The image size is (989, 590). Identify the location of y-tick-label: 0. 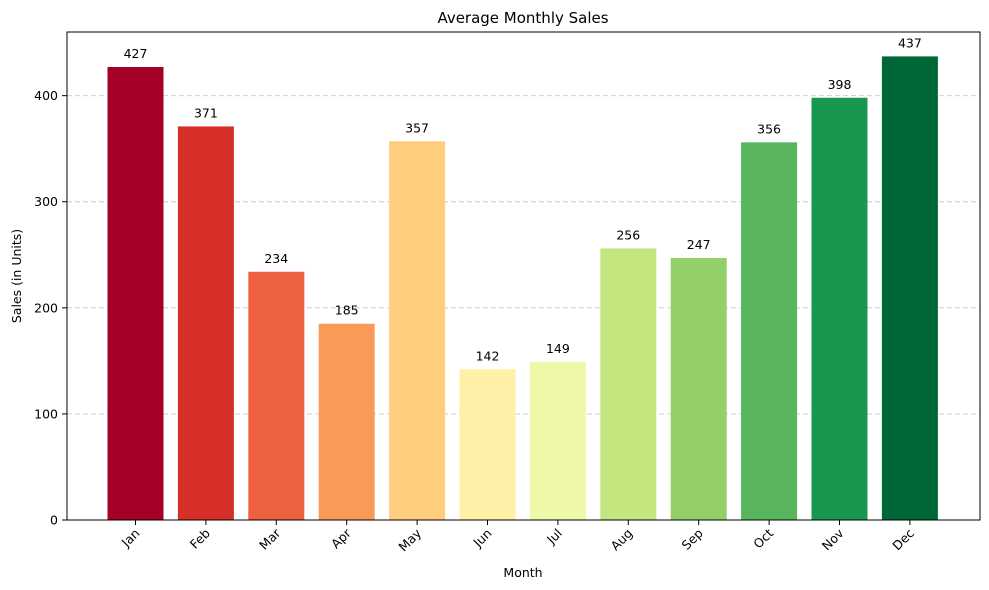
(54, 520).